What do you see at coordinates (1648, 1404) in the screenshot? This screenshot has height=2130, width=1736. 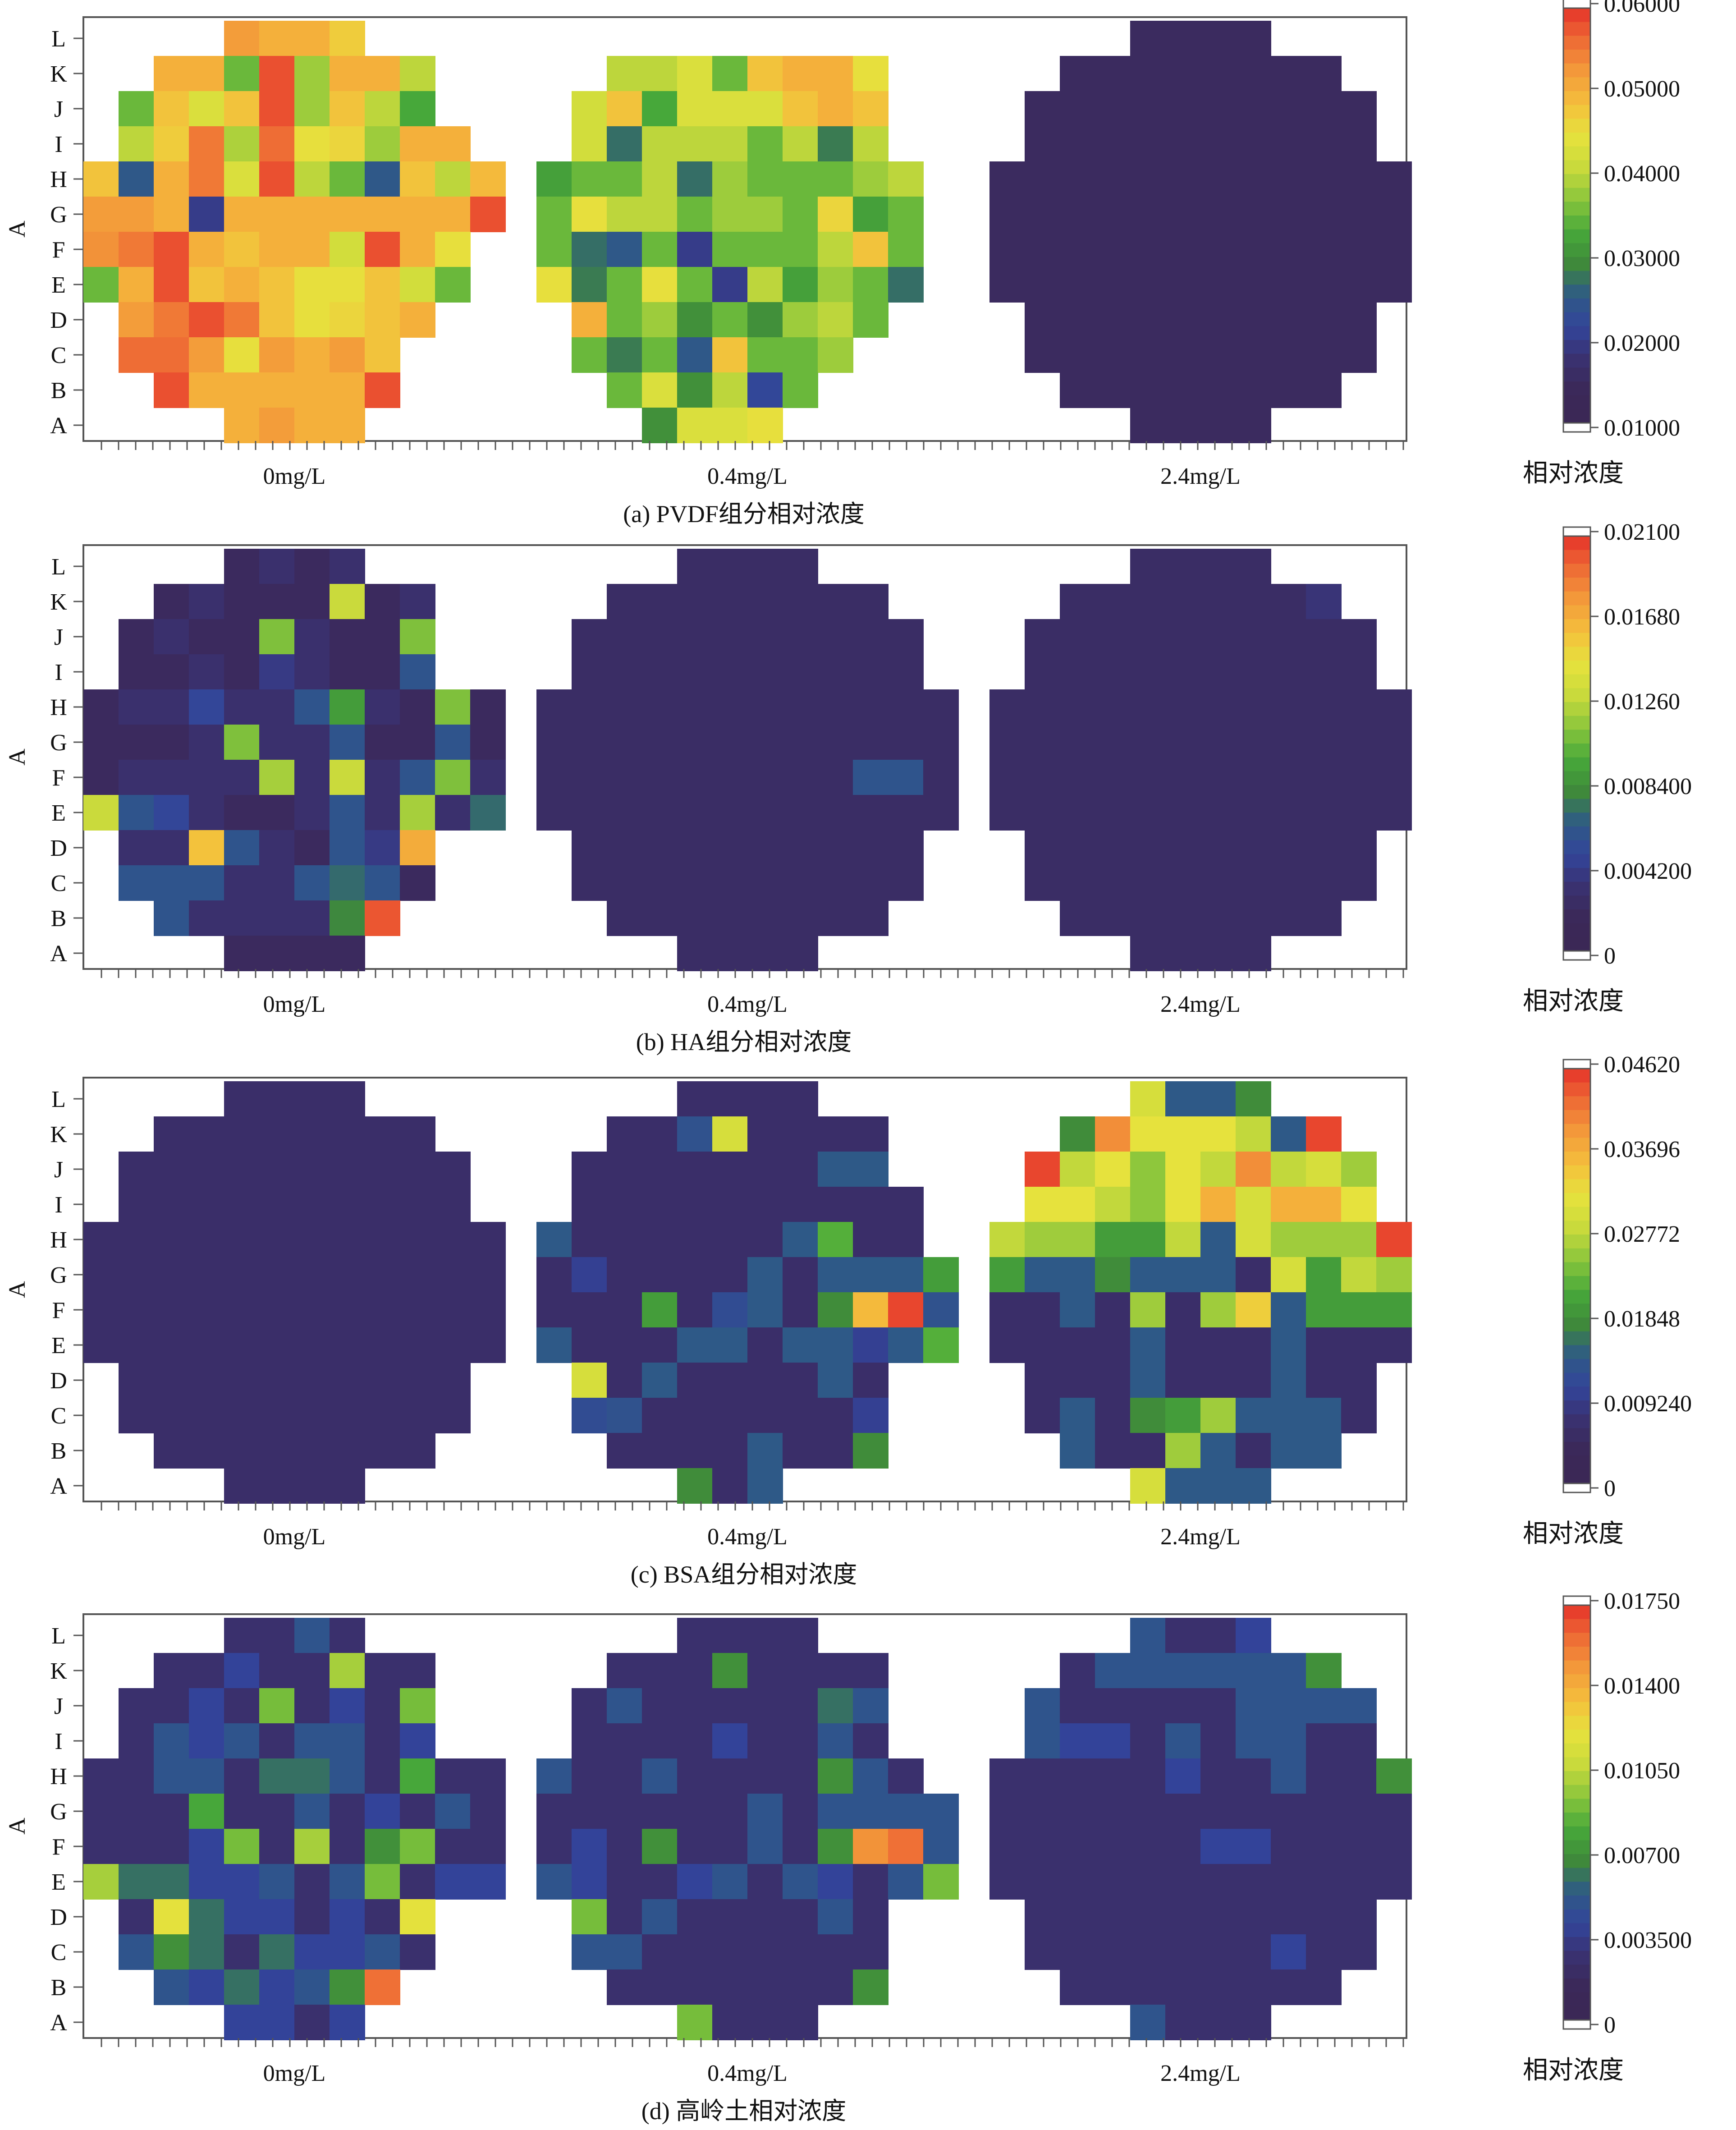 I see `colorbar-tick-label: 0.009240` at bounding box center [1648, 1404].